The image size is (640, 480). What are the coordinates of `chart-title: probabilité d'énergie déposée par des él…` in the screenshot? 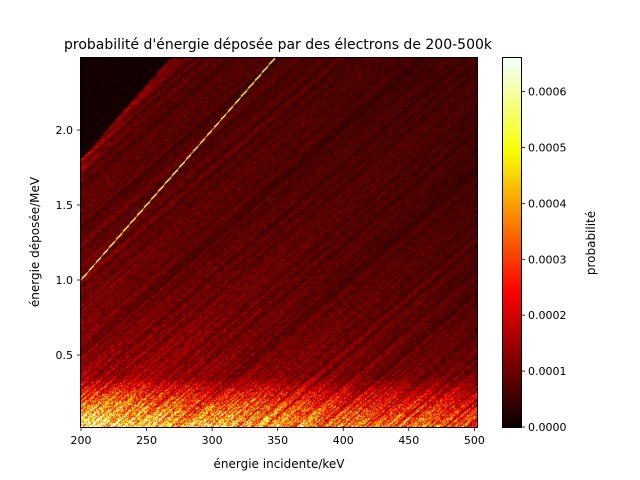 It's located at (278, 45).